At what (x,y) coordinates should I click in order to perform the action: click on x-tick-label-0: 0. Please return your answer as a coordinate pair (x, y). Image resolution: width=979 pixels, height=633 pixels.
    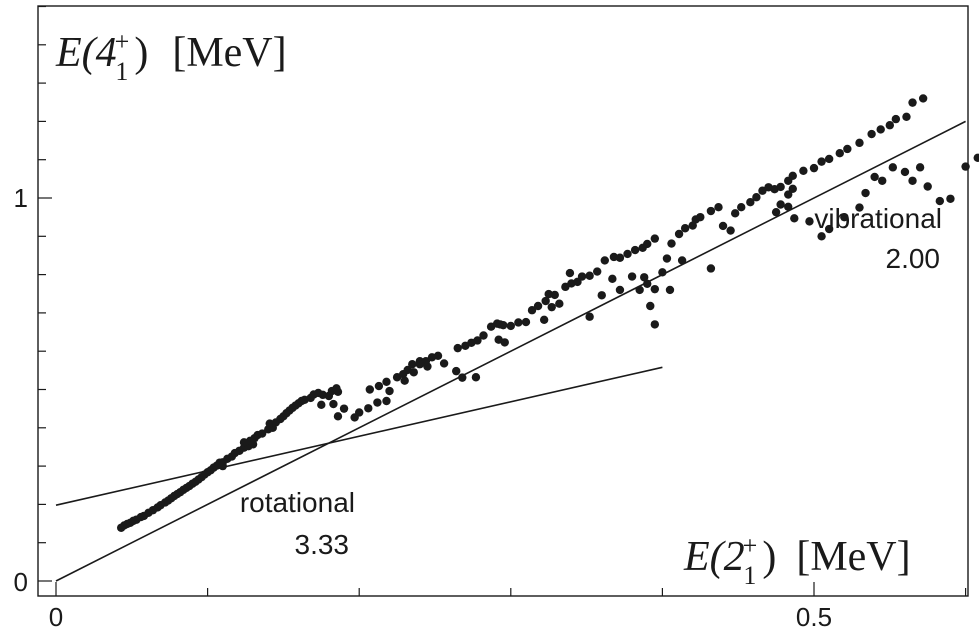
    Looking at the image, I should click on (56, 617).